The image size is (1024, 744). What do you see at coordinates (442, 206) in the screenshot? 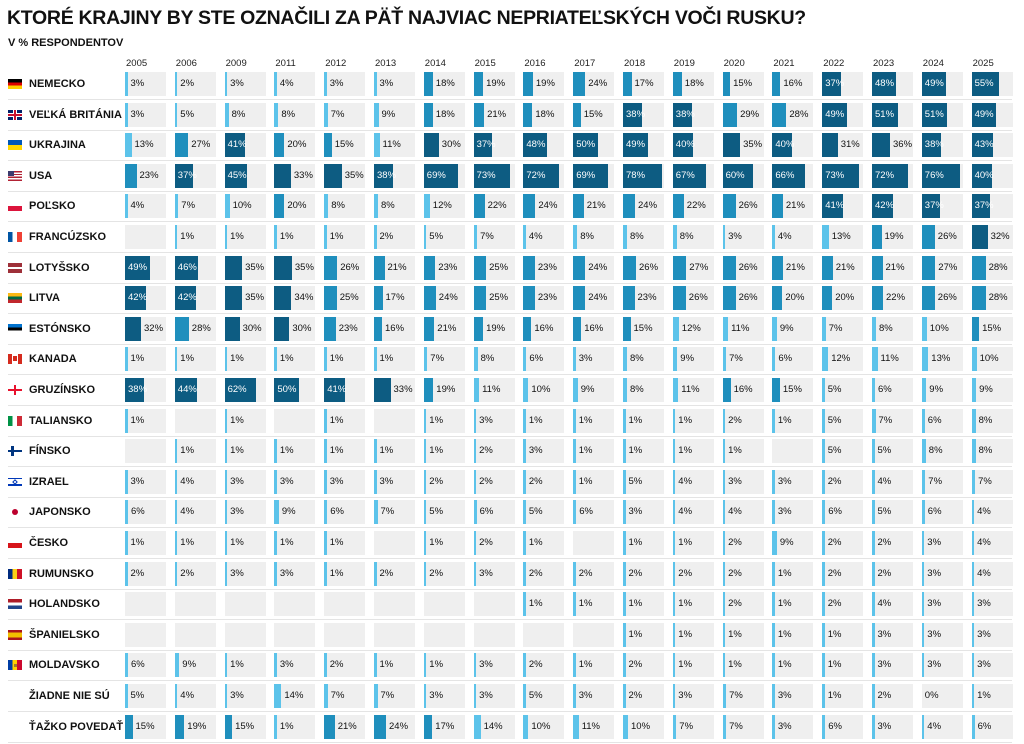
I see `data-label: 12%` at bounding box center [442, 206].